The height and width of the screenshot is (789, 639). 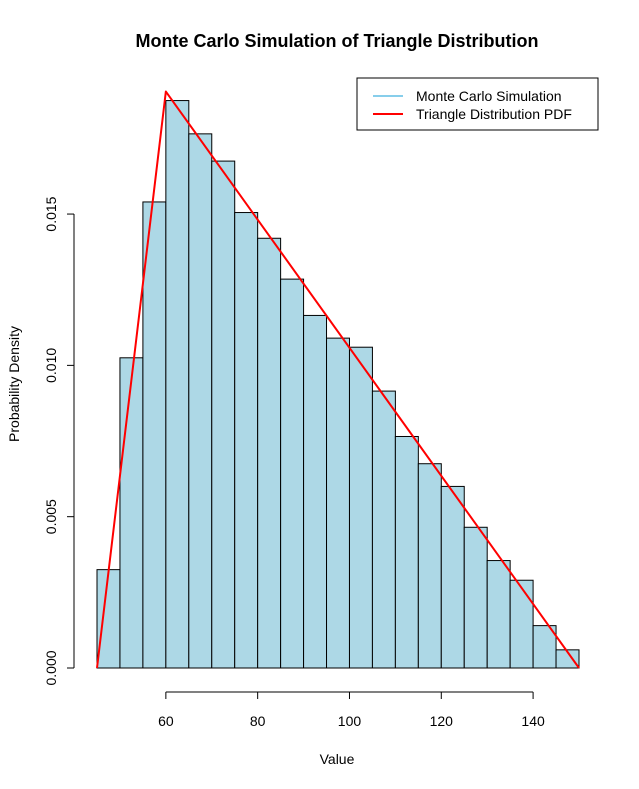 I want to click on x-axis: 60 80 100 120 140, so click(x=351, y=710).